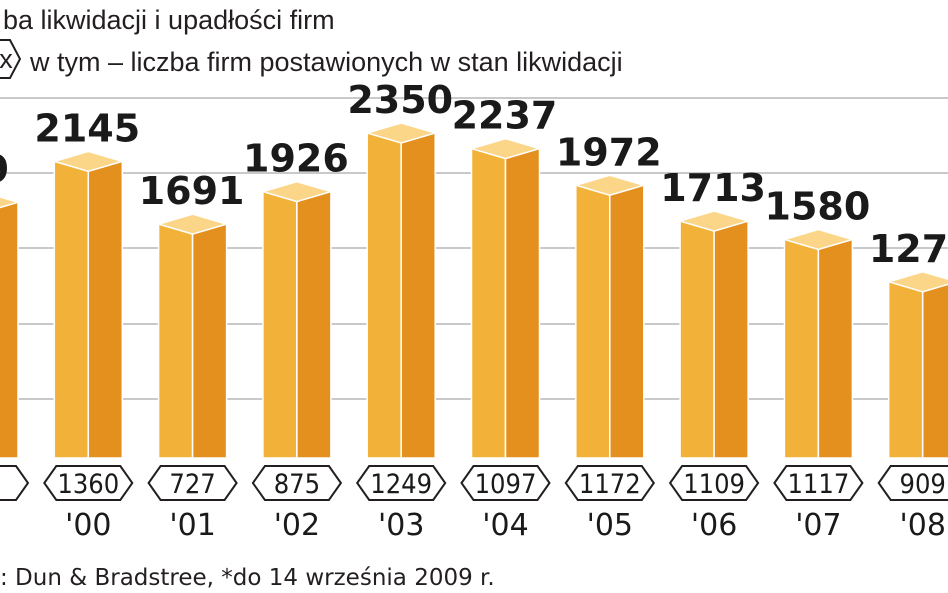 This screenshot has width=948, height=593. I want to click on bar-value-label: 1580, so click(818, 206).